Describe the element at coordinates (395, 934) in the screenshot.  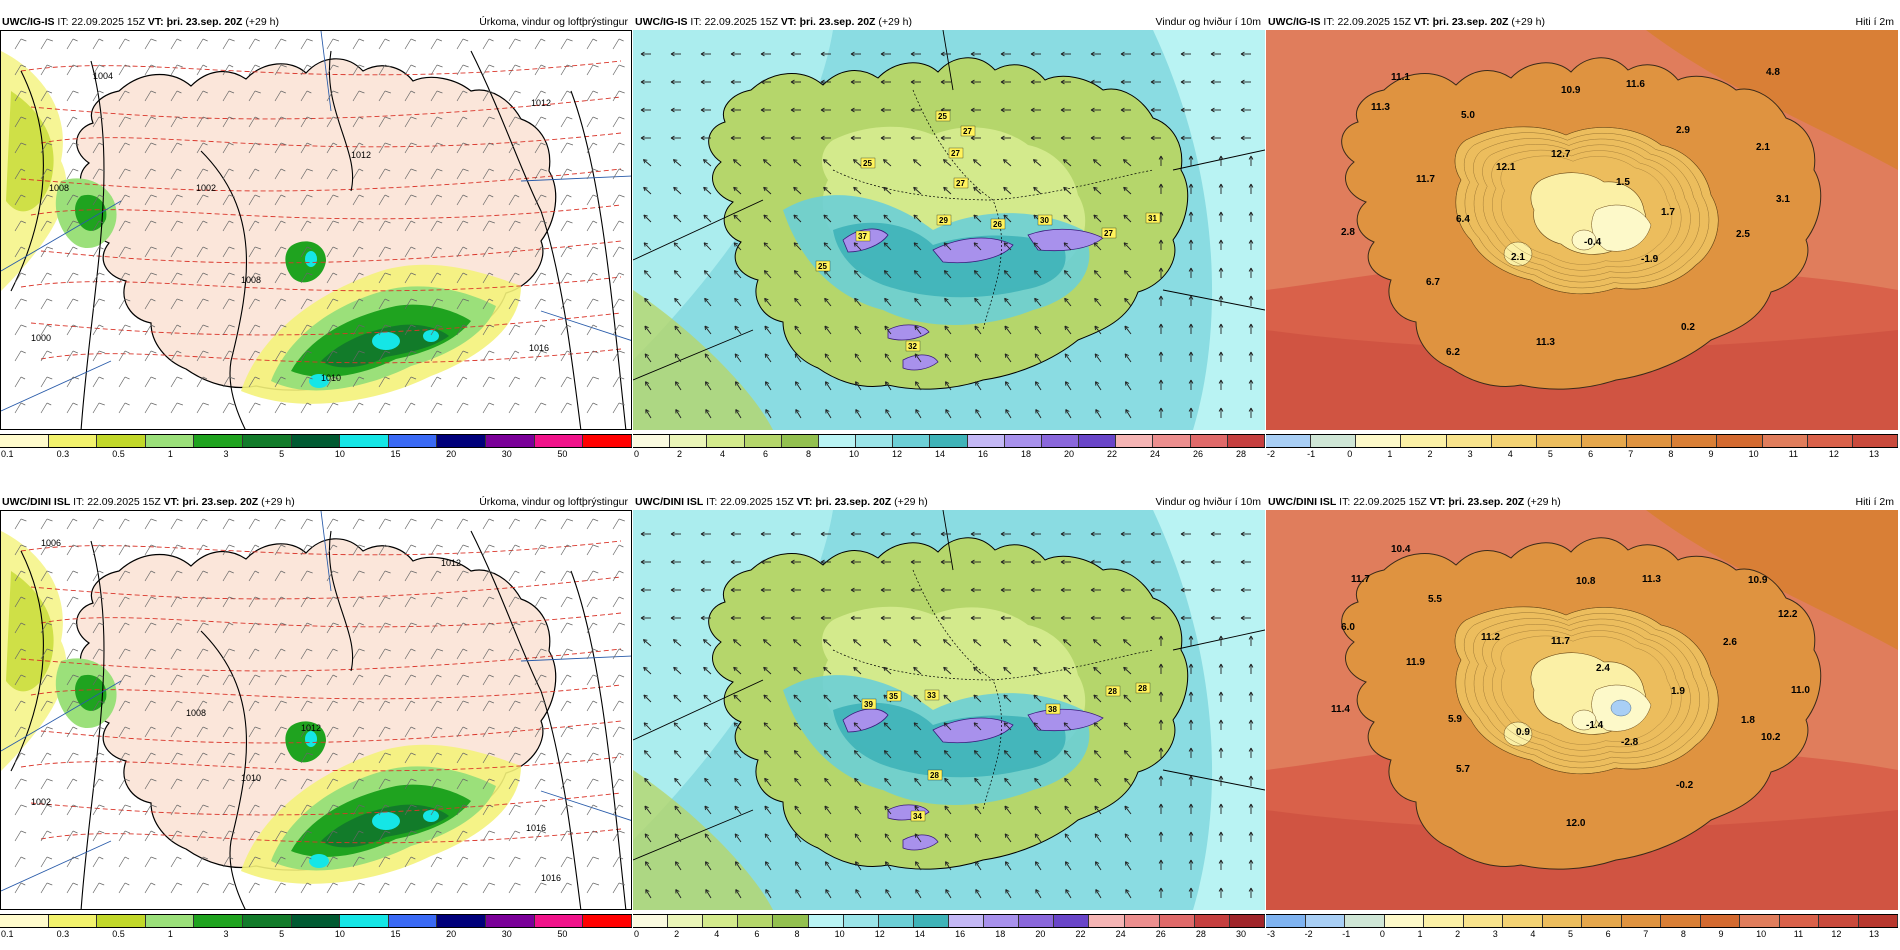
I see `scale-tick-label: 15` at that location.